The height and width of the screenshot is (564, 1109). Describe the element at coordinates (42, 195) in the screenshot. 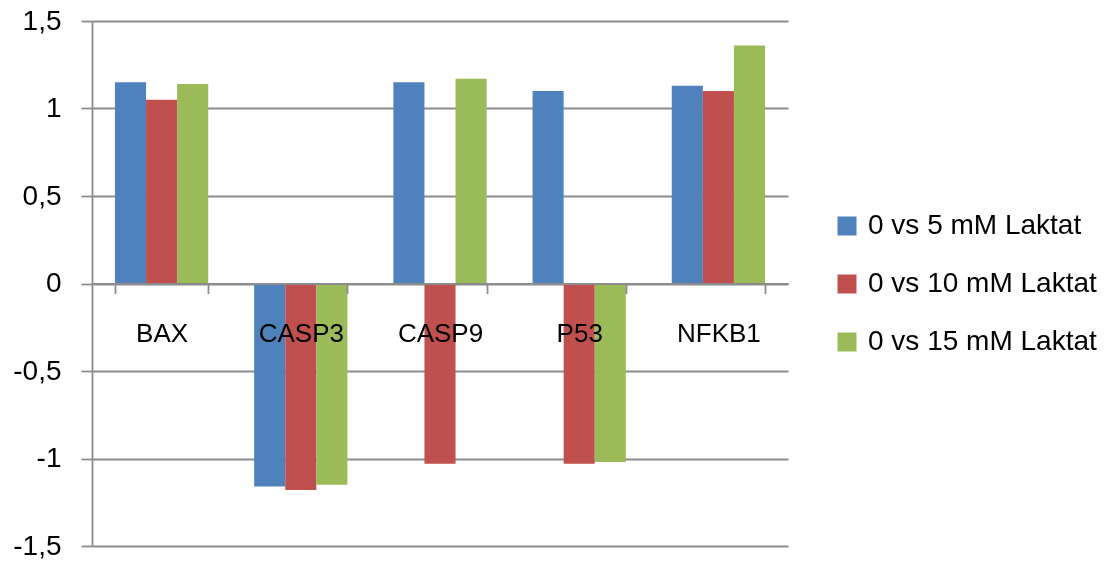

I see `y-tick-label: 0,5` at that location.